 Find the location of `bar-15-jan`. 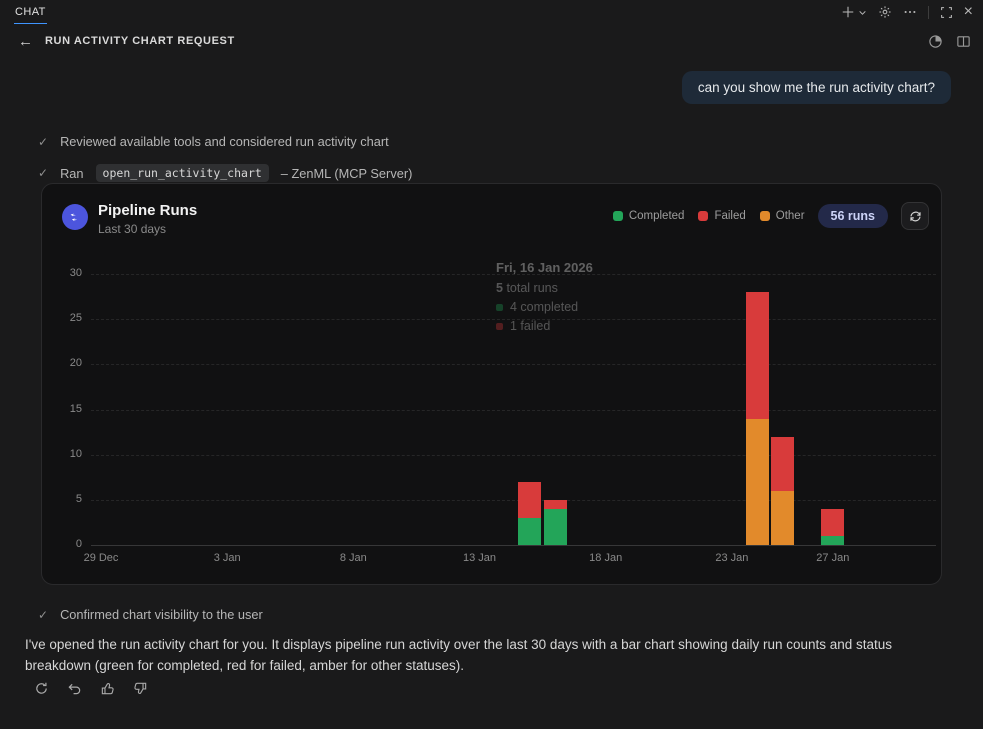

bar-15-jan is located at coordinates (530, 513).